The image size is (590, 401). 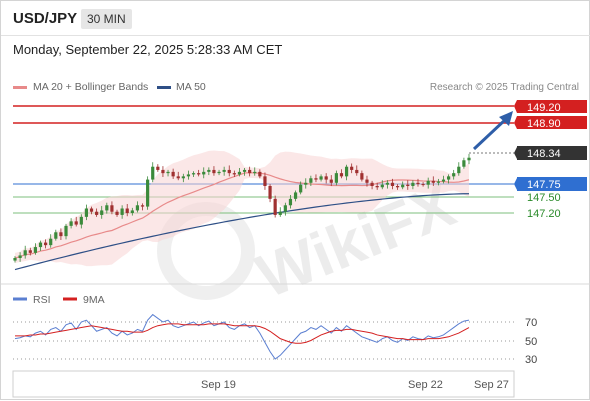 What do you see at coordinates (491, 385) in the screenshot?
I see `x-axis-label-sep27: Sep 27` at bounding box center [491, 385].